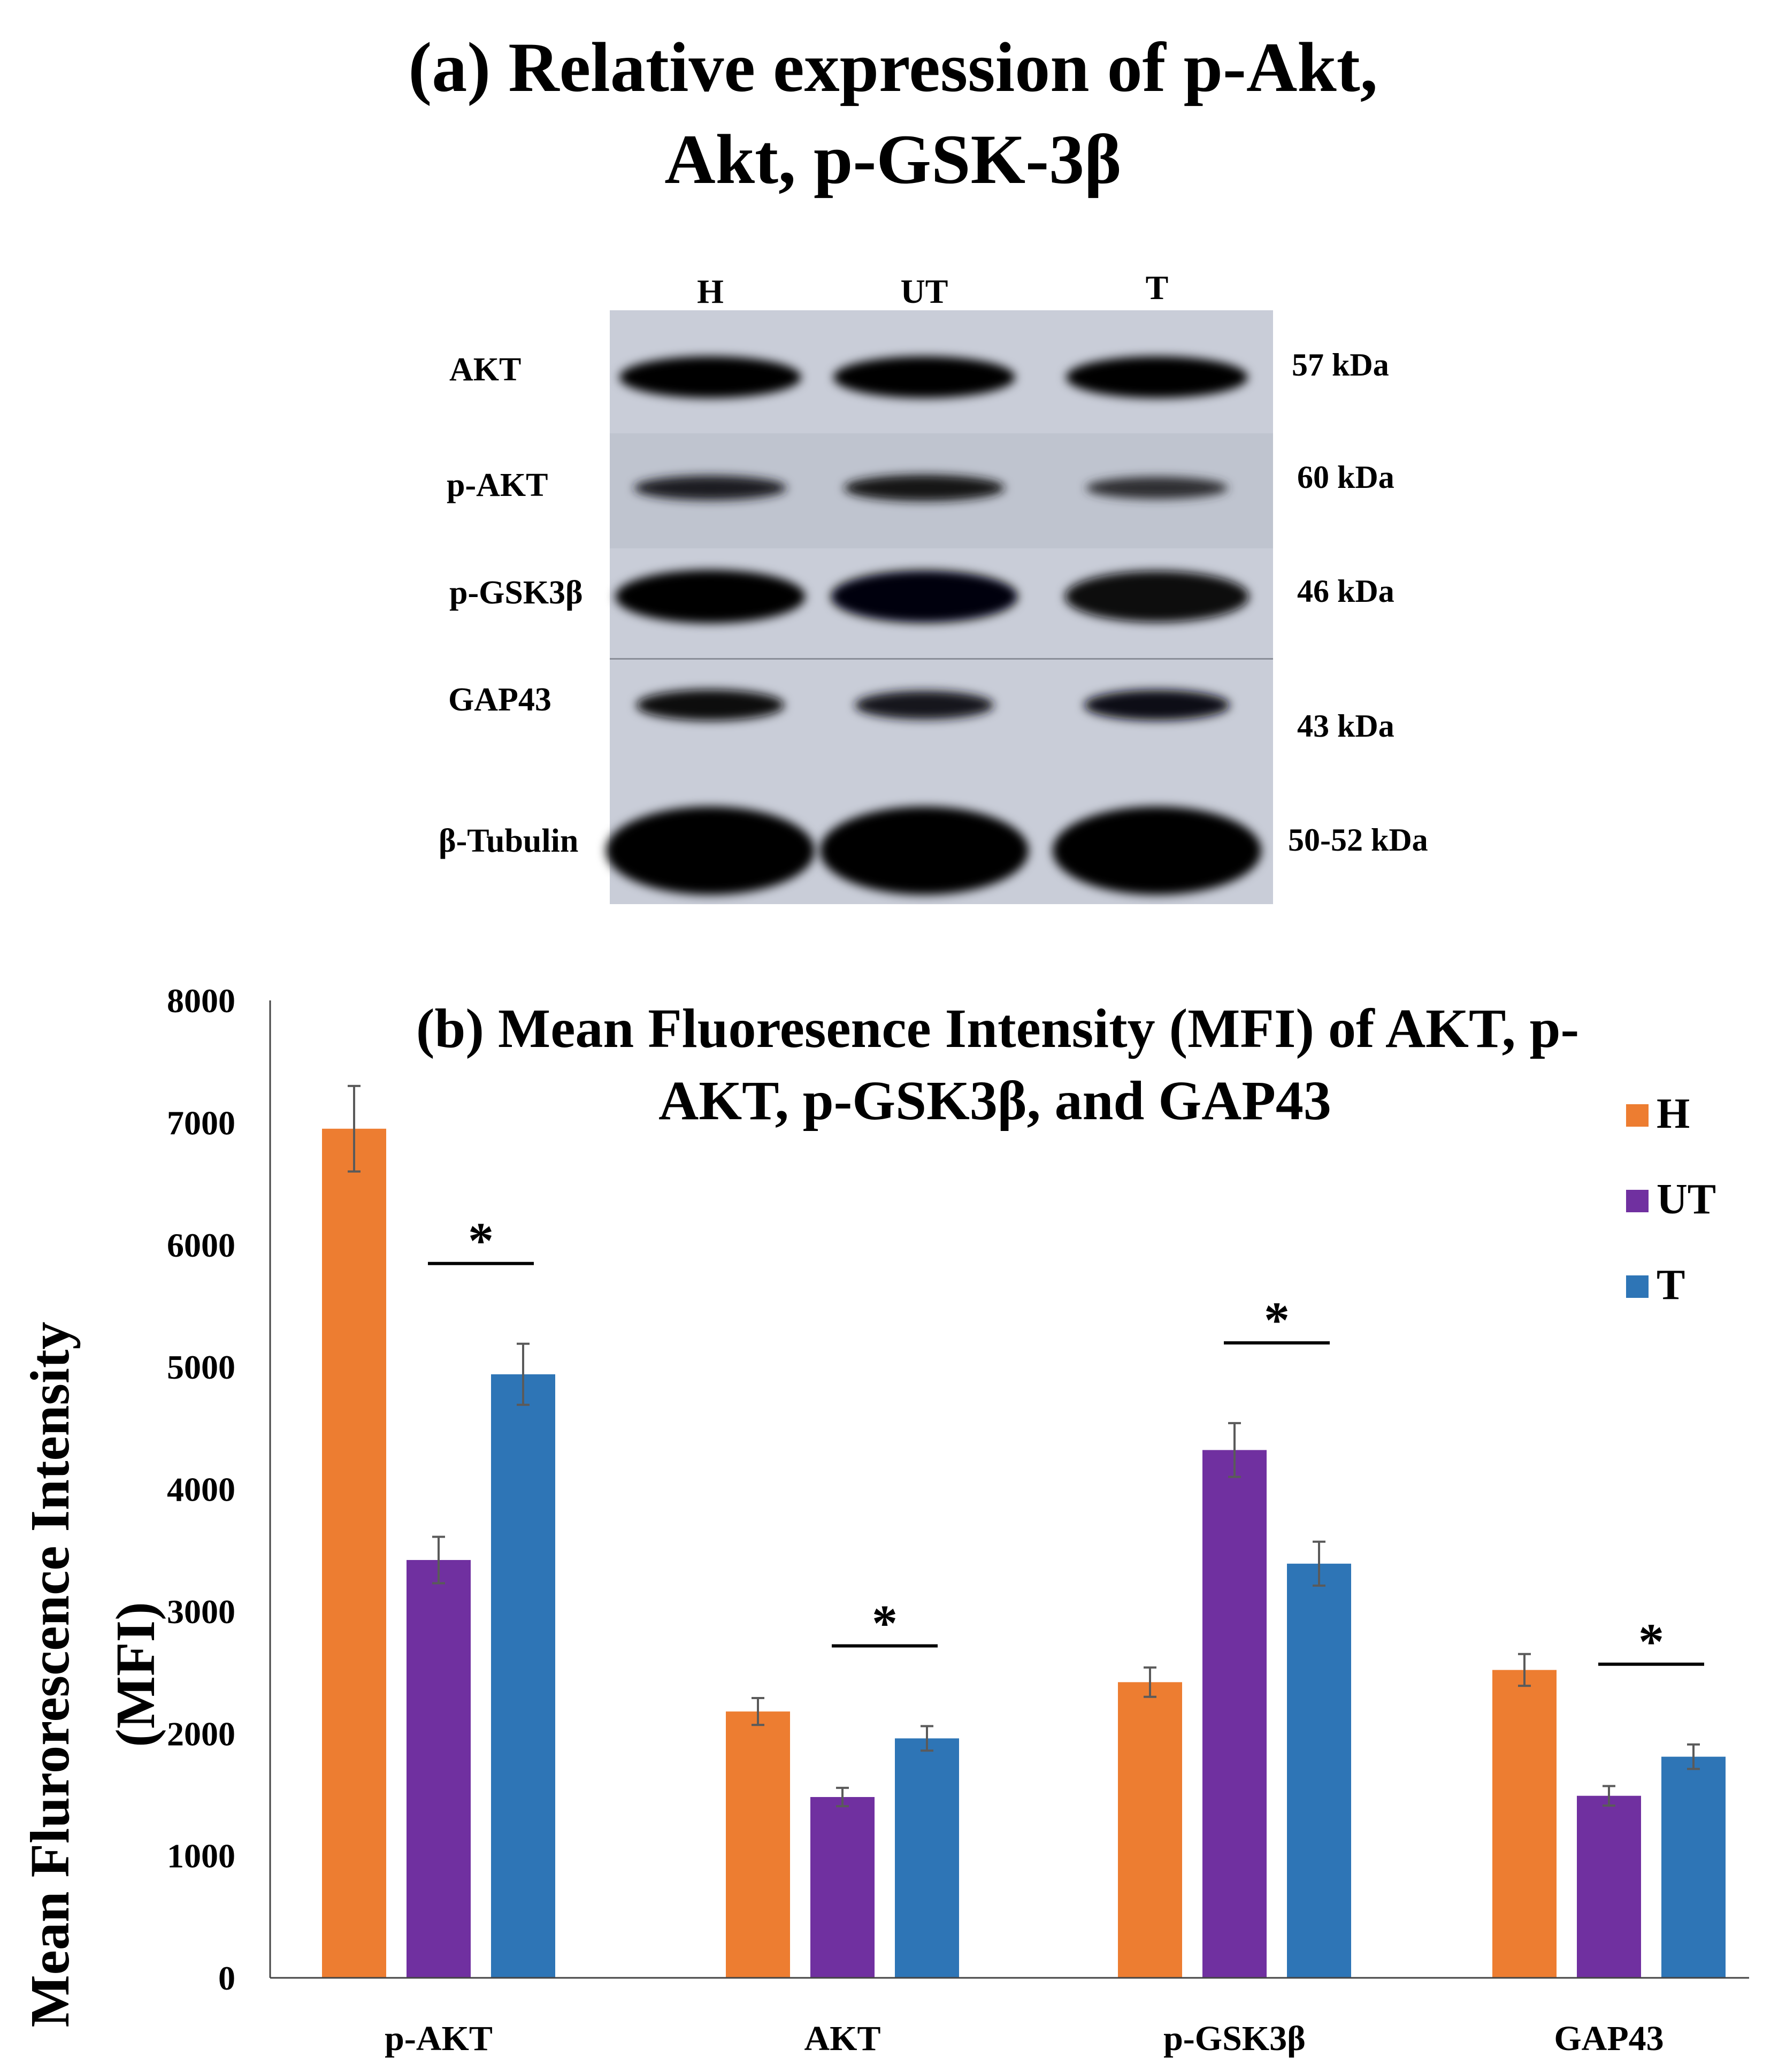  I want to click on blot-band-b-tubulin-h, so click(710, 850).